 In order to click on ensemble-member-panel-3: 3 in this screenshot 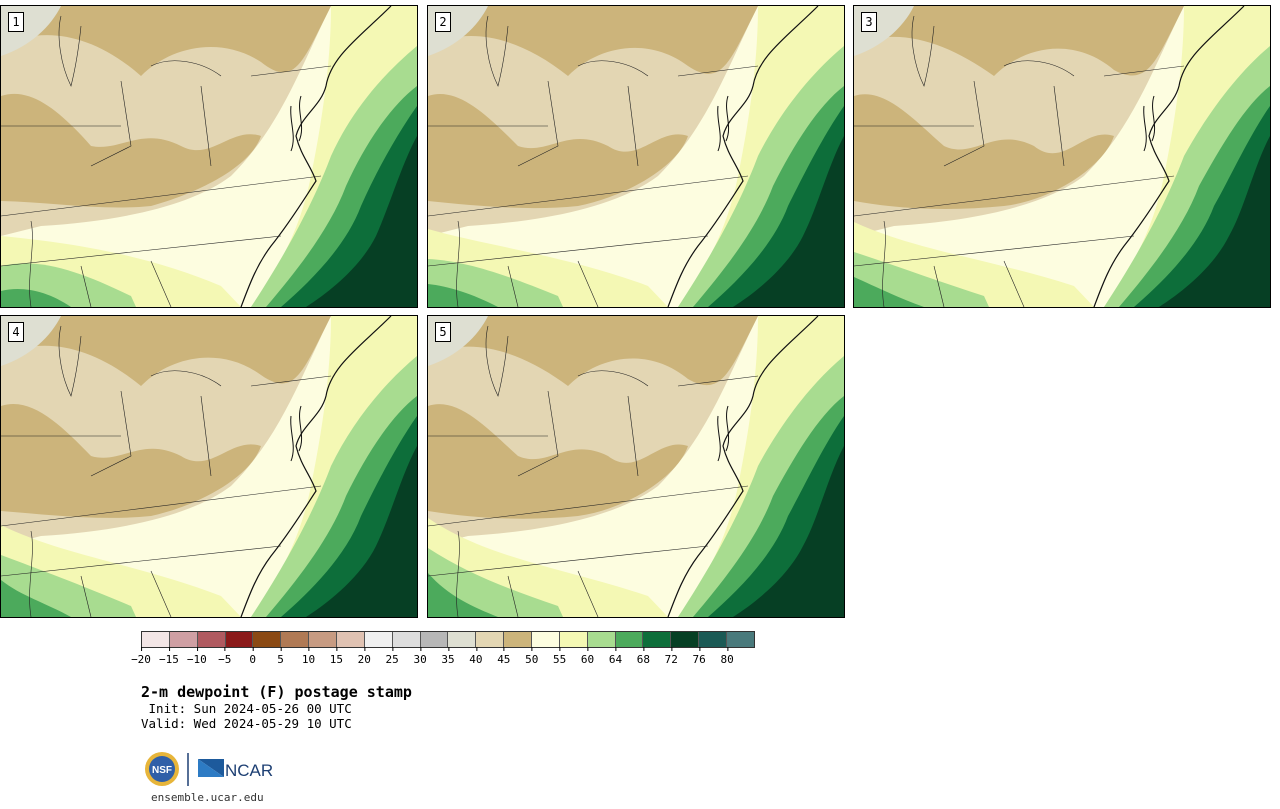, I will do `click(1062, 156)`.